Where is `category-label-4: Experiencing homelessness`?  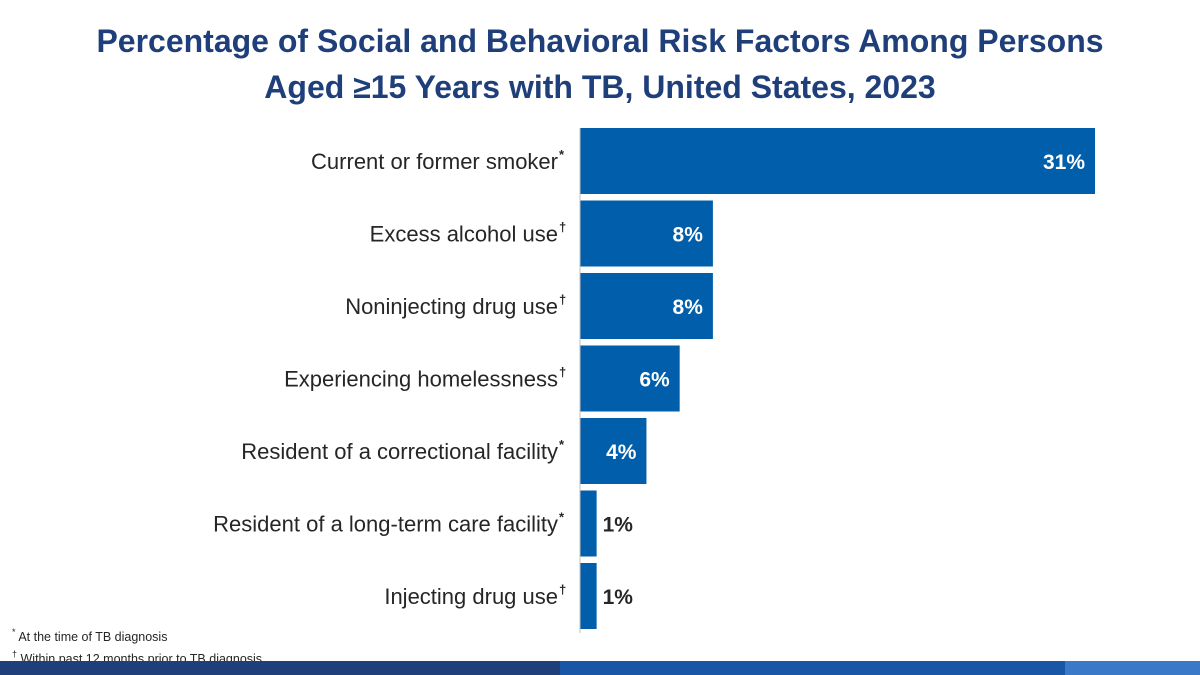 category-label-4: Experiencing homelessness is located at coordinates (421, 379).